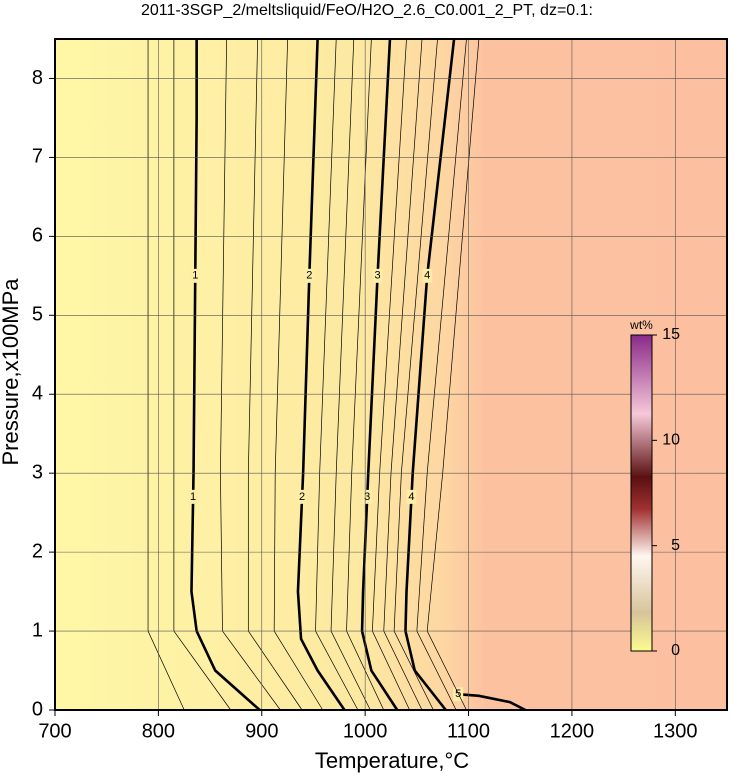  I want to click on colorbar-label: wt%, so click(641, 325).